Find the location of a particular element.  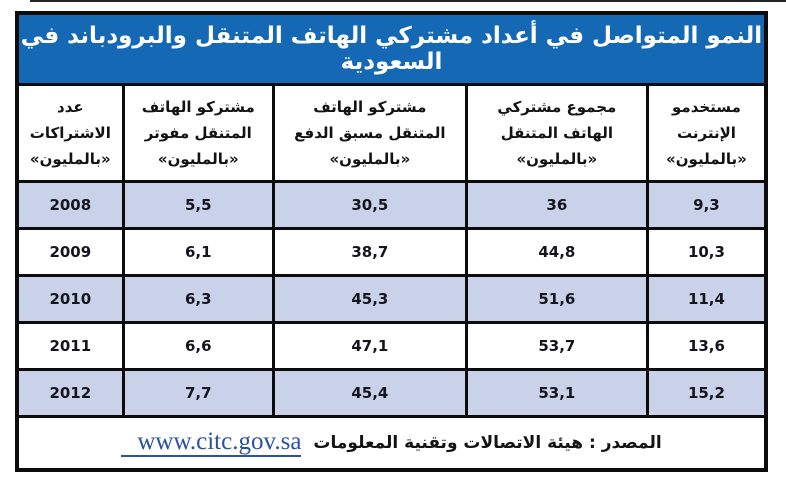

internet-users-value-cell: 10,3 is located at coordinates (706, 252).